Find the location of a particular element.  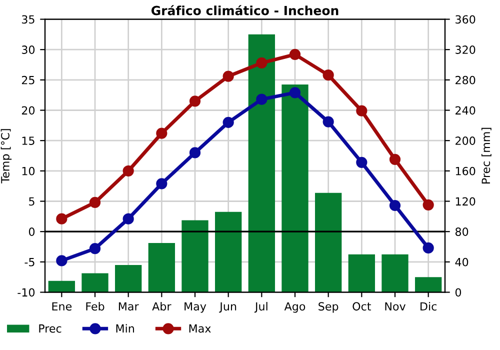

x-tick-label: Ene is located at coordinates (62, 306).